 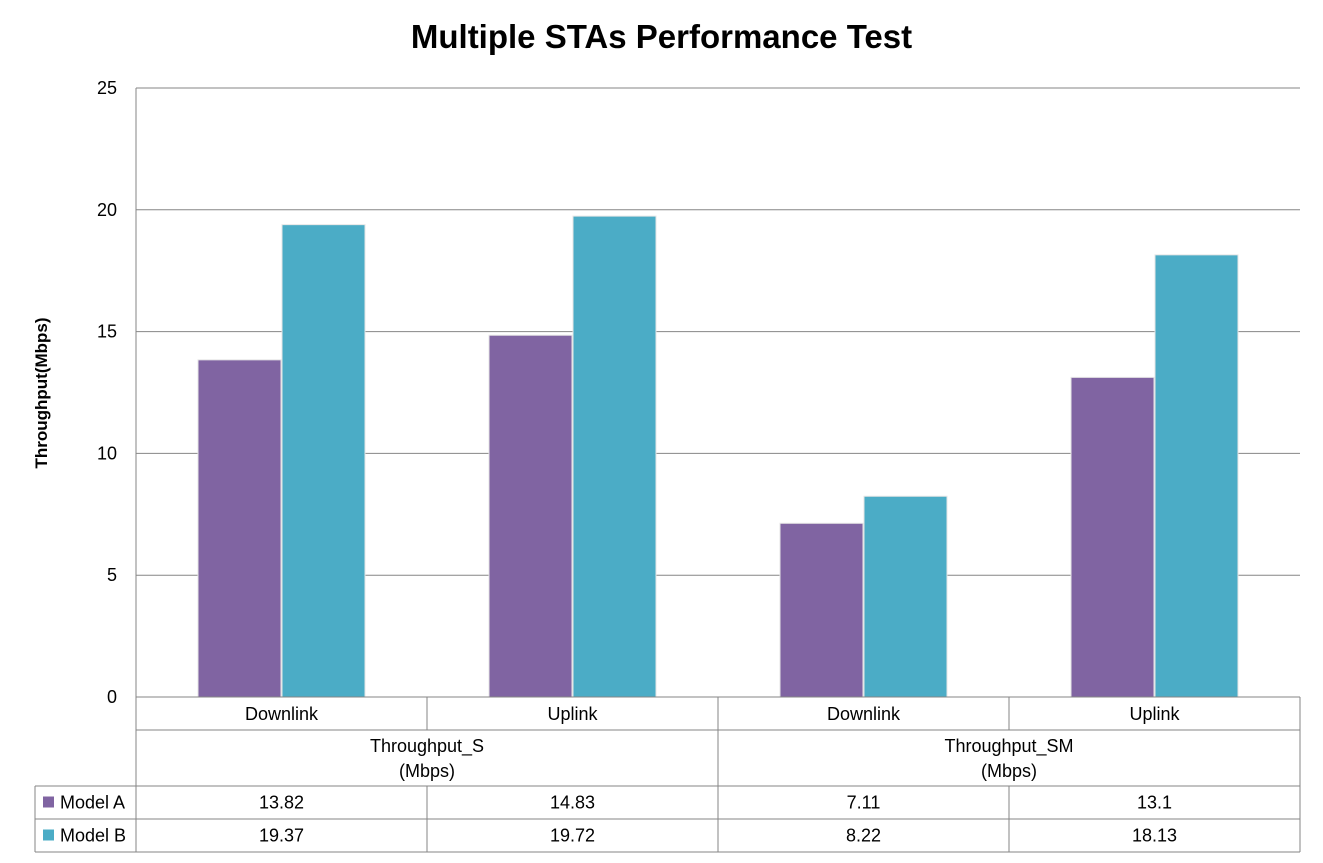 I want to click on x-group-label: Throughput_S, so click(x=427, y=746).